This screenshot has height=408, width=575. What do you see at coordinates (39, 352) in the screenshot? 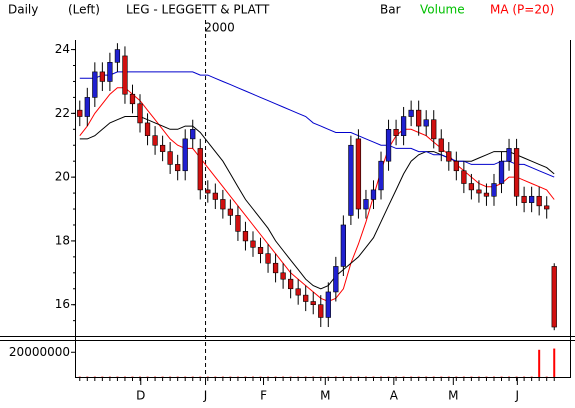
I see `volume-tick-label: 20000000` at bounding box center [39, 352].